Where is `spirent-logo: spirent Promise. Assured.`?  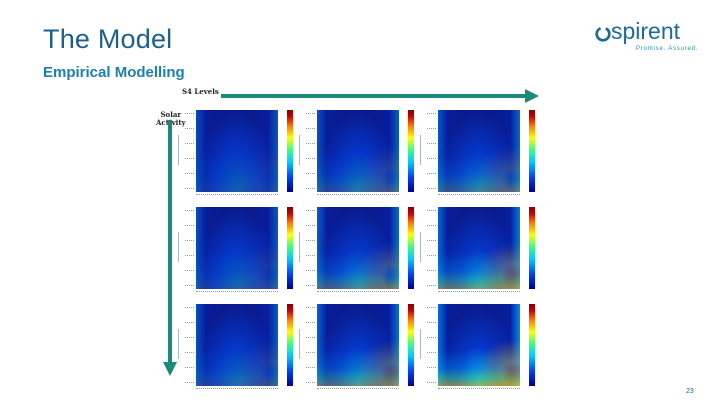 spirent-logo: spirent Promise. Assured. is located at coordinates (646, 37).